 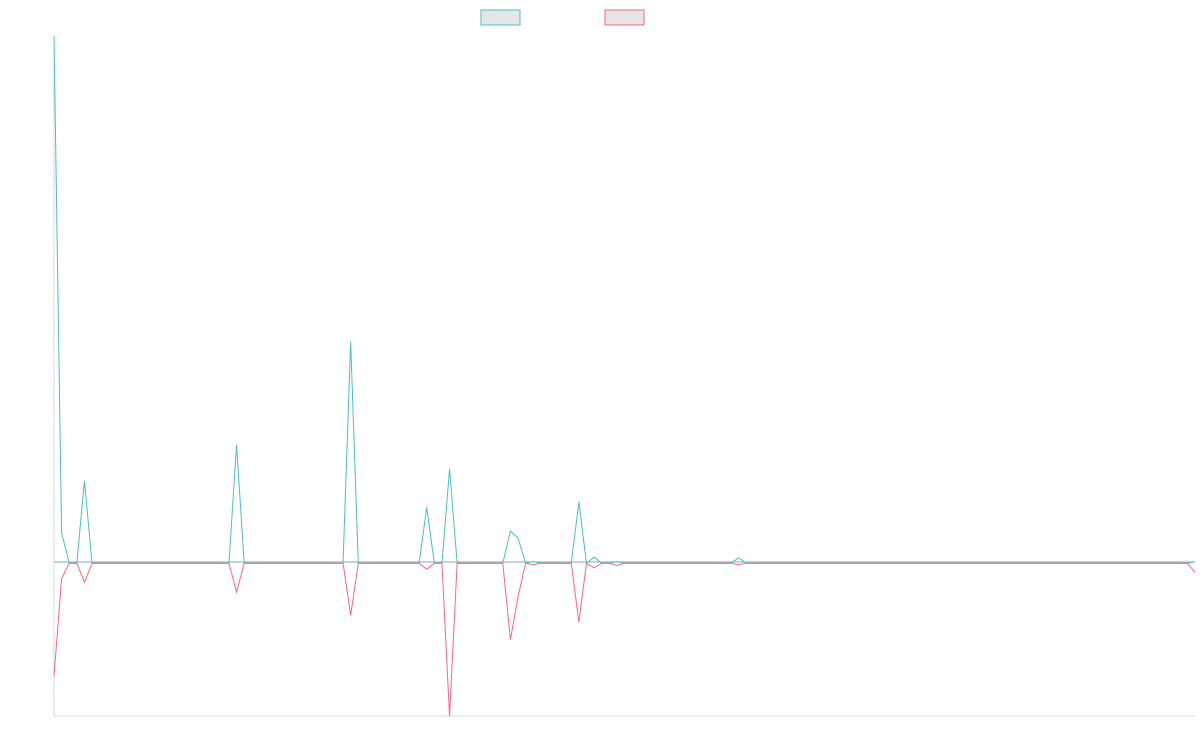 I want to click on legend-series-1-swatch, so click(x=500, y=17).